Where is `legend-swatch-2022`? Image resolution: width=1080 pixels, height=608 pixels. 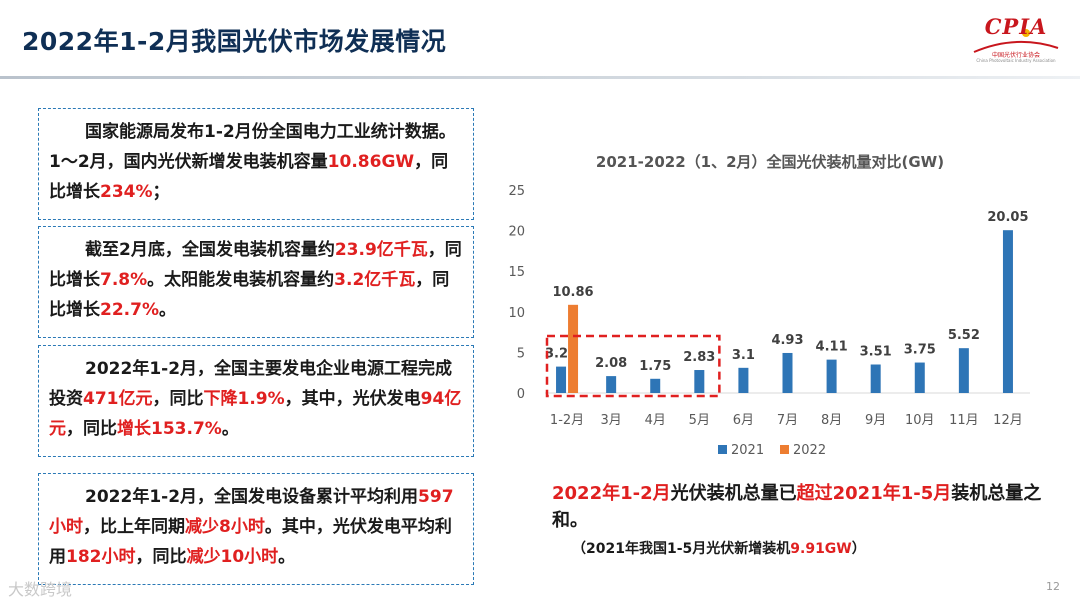
legend-swatch-2022 is located at coordinates (784, 449).